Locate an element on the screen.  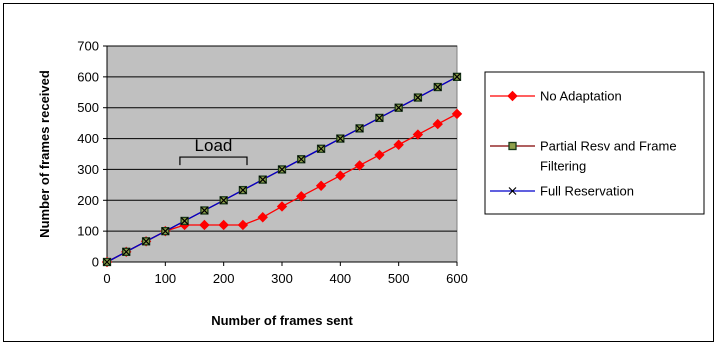
legend-label: Filtering is located at coordinates (563, 166).